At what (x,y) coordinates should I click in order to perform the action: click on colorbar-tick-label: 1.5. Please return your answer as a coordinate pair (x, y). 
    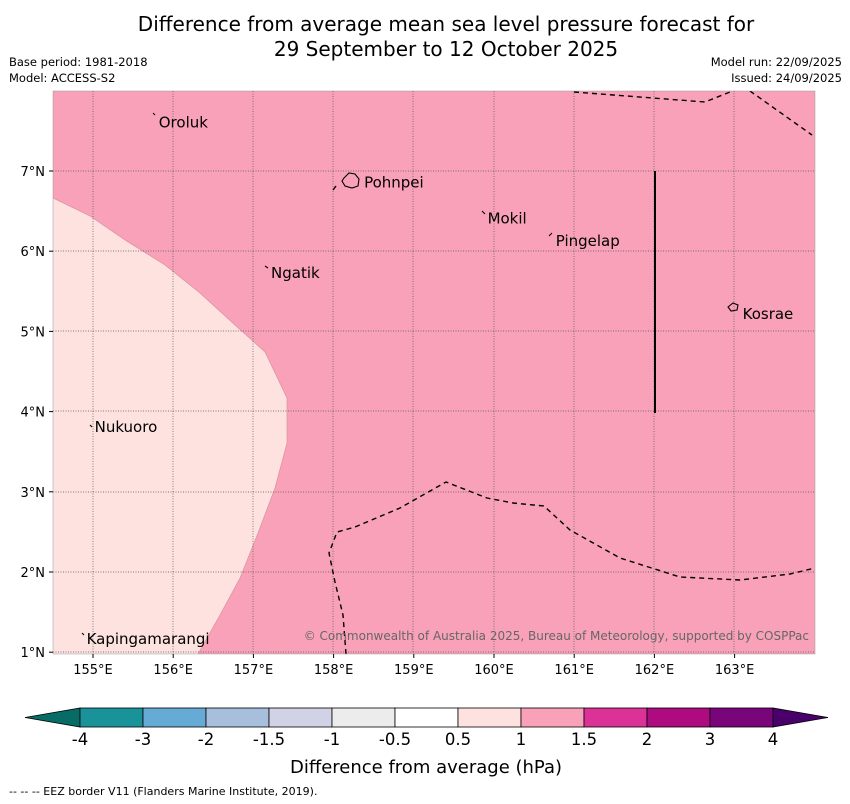
    Looking at the image, I should click on (584, 739).